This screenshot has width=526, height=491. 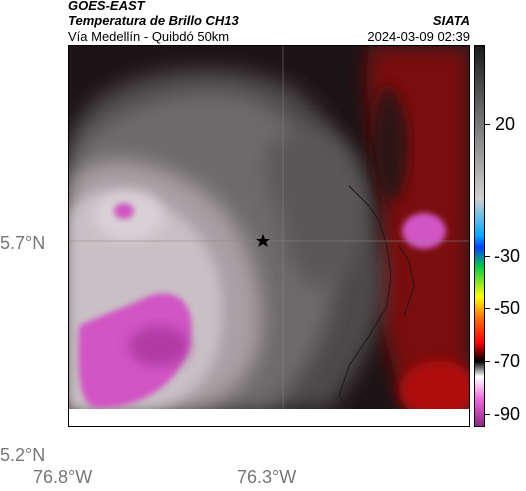 What do you see at coordinates (317, 208) in the screenshot?
I see `cloud-mid-center` at bounding box center [317, 208].